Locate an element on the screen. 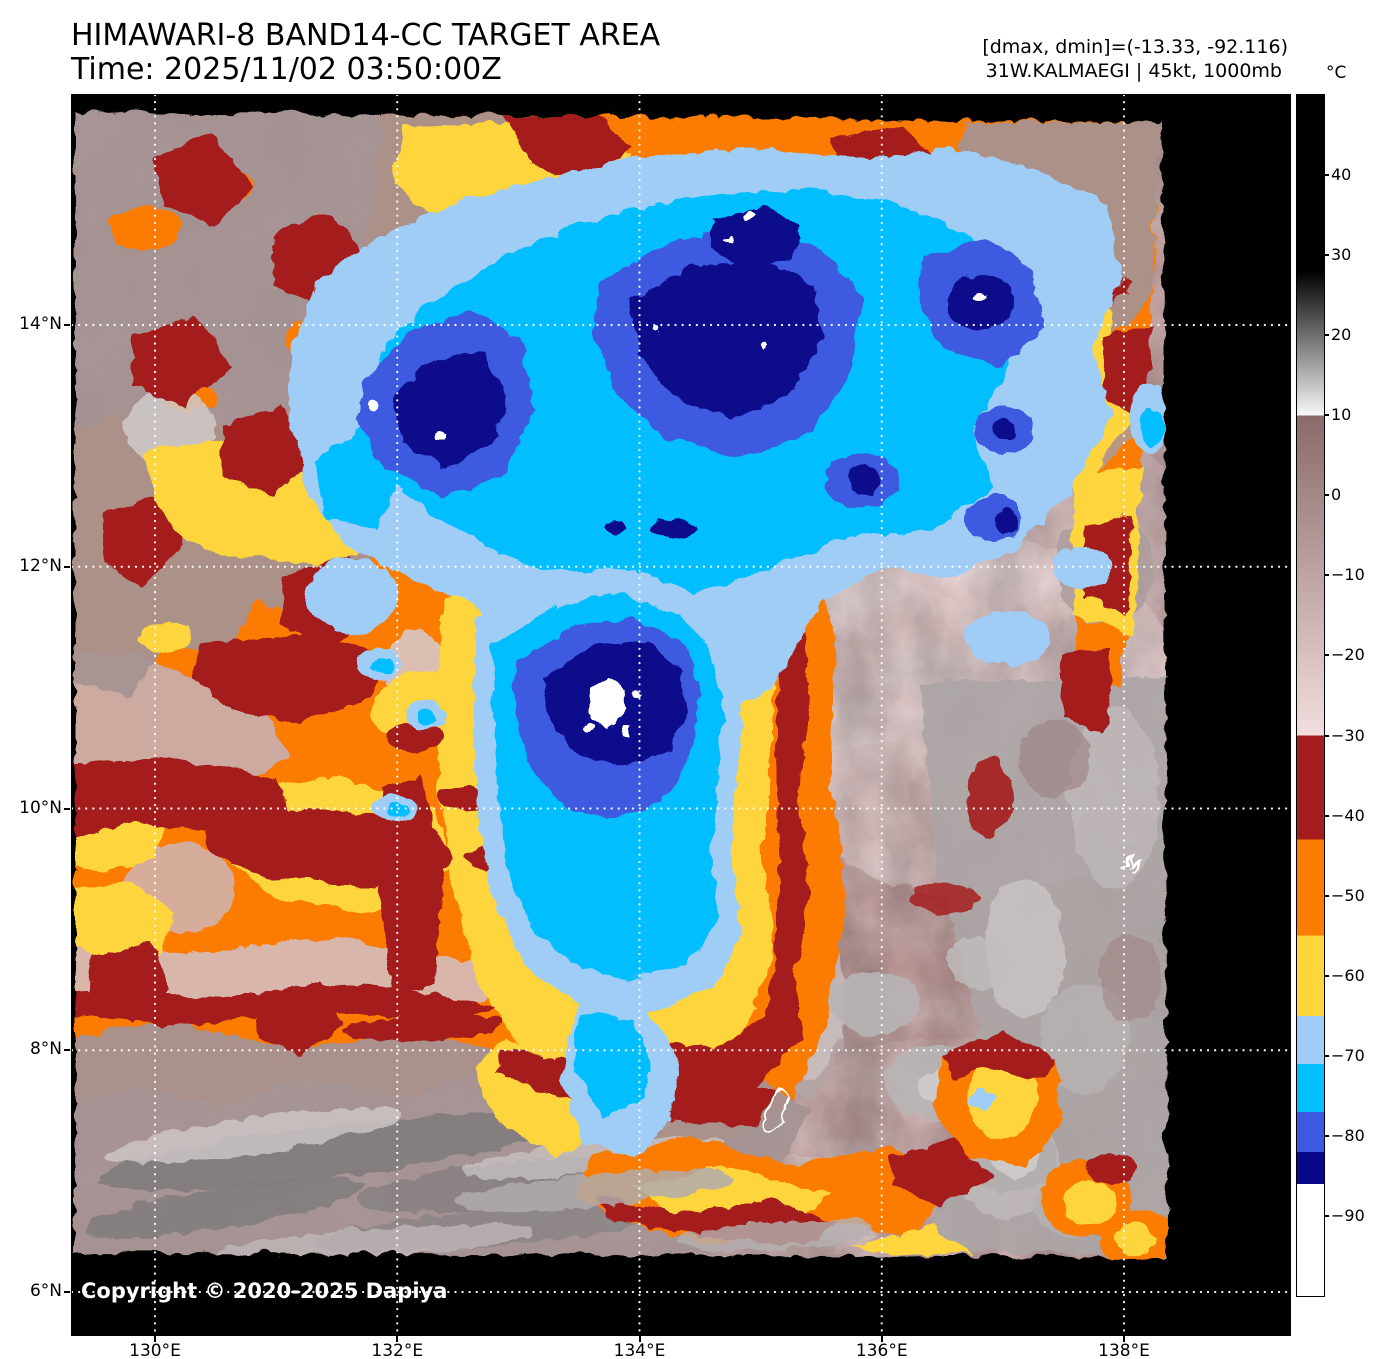 This screenshot has height=1359, width=1390. y-tick-label: 12°N is located at coordinates (40, 565).